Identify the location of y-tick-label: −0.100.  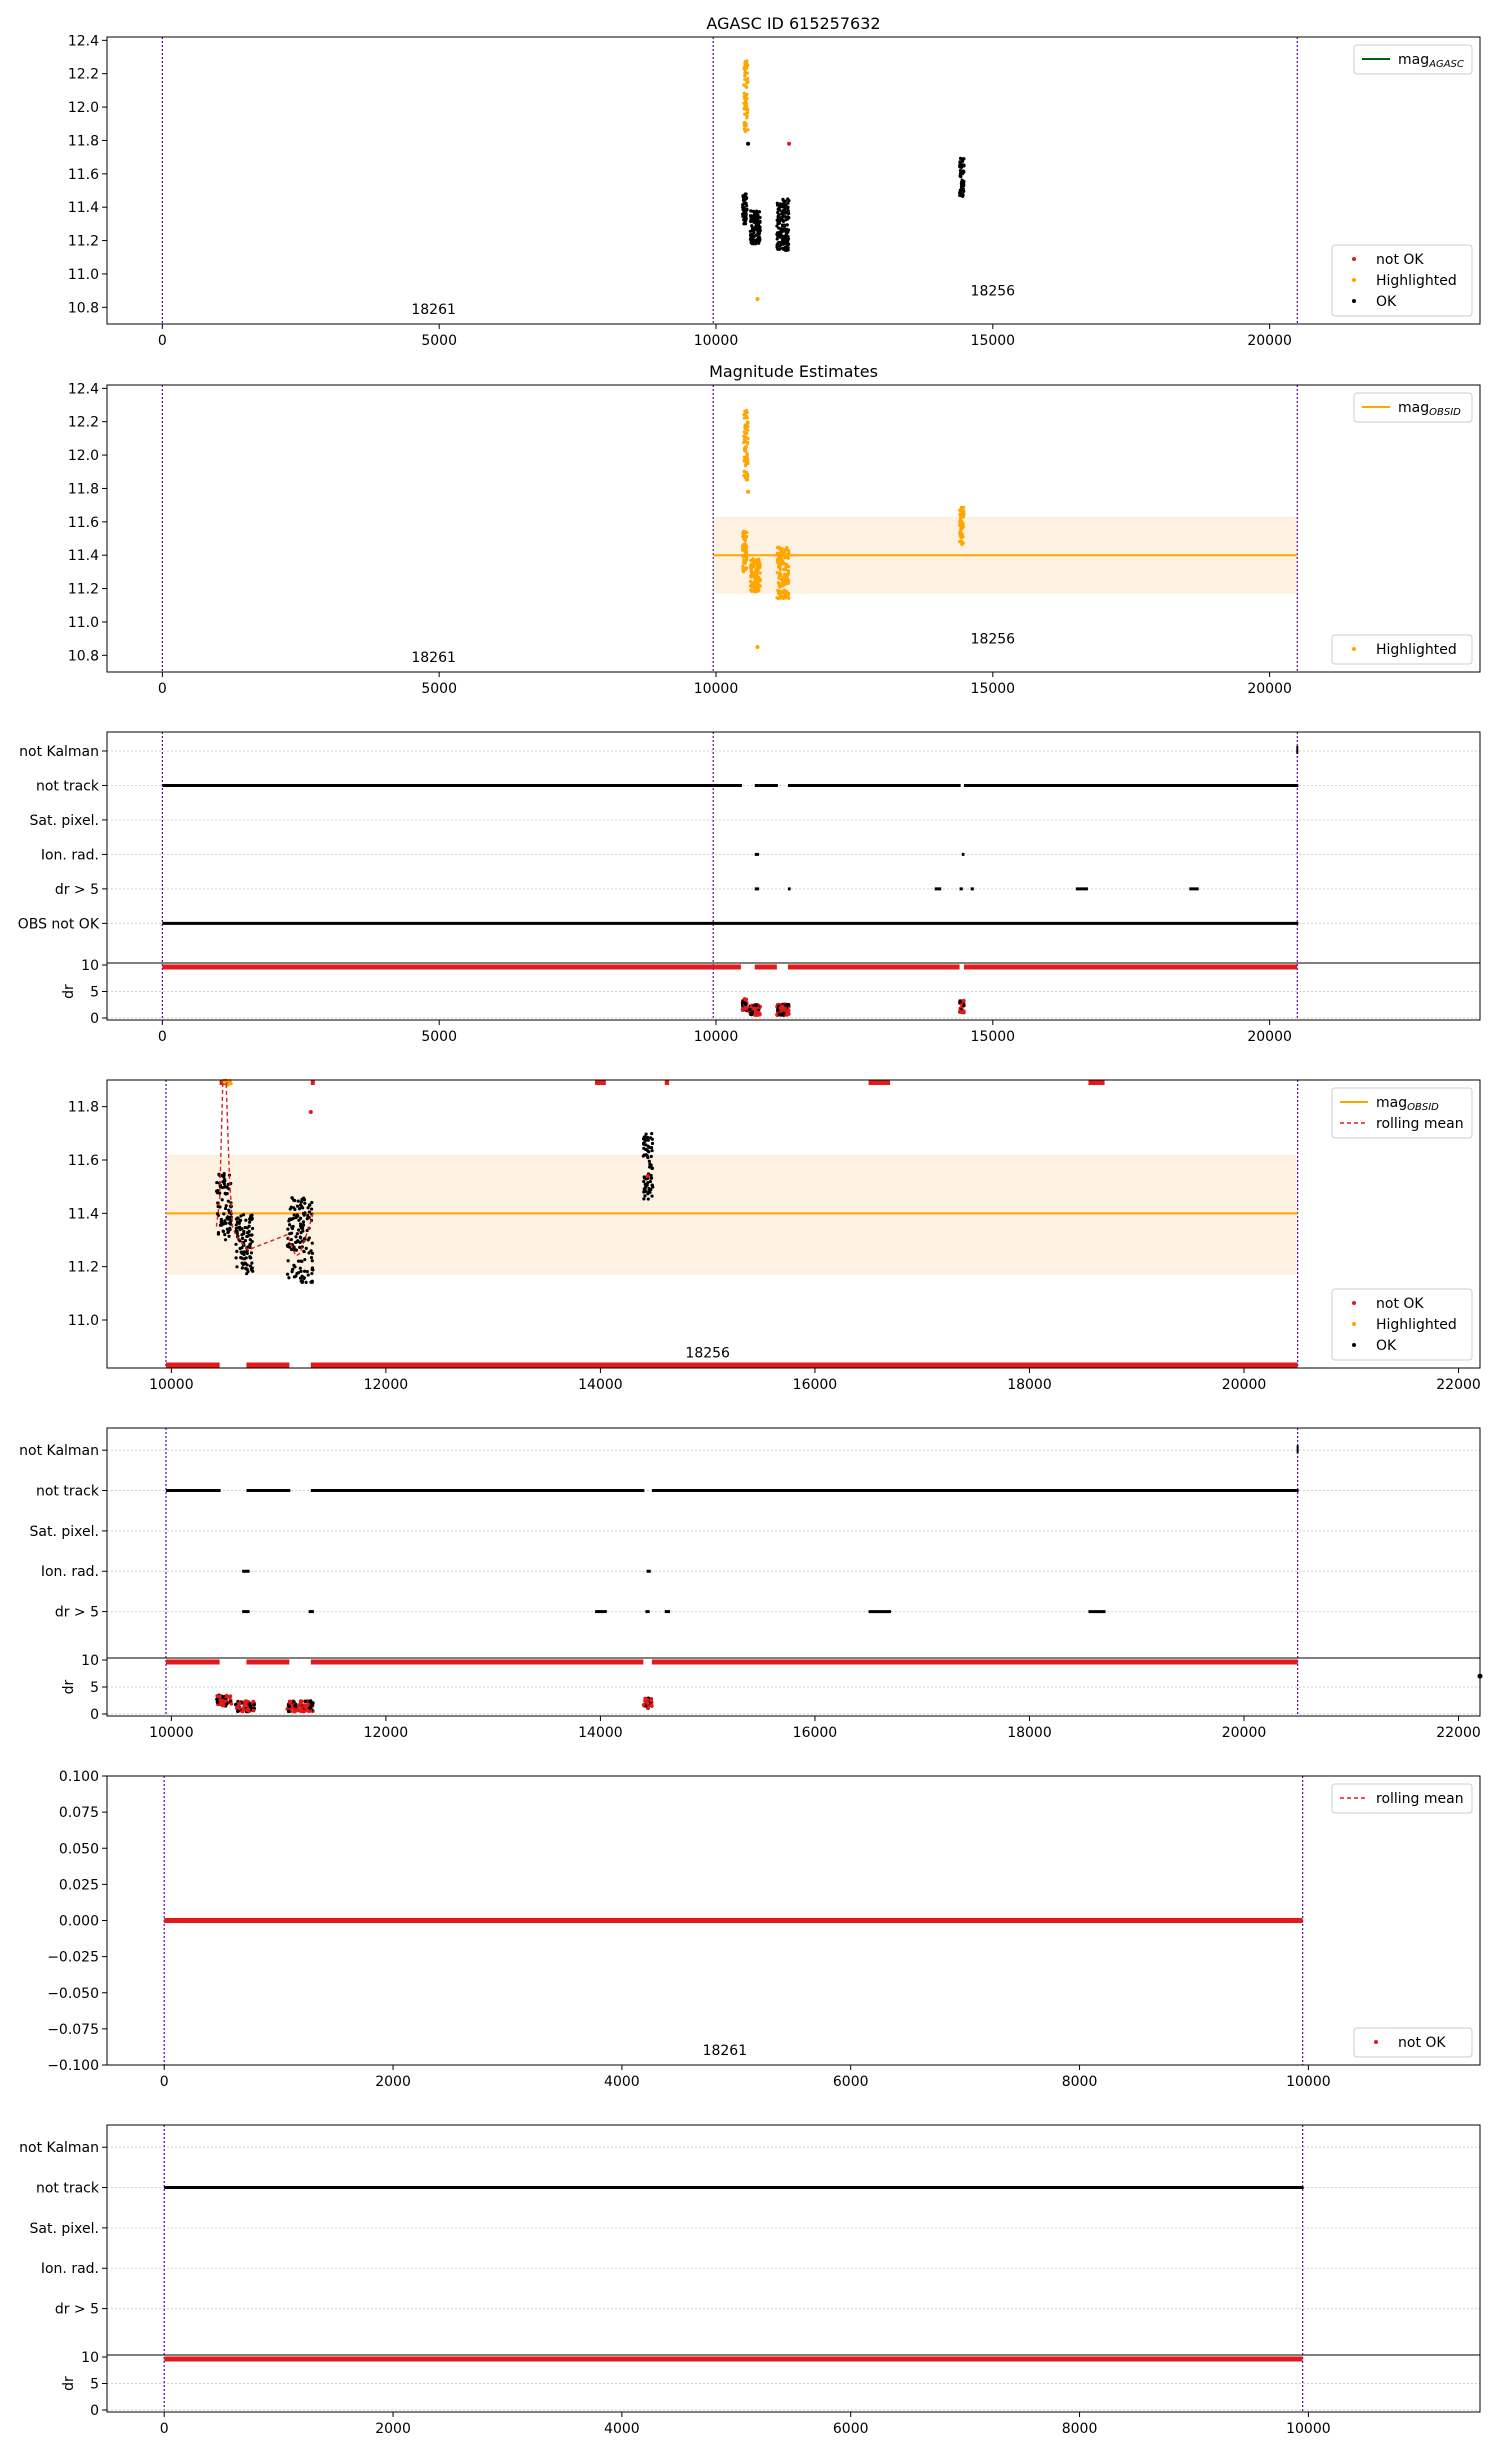
(73, 2066).